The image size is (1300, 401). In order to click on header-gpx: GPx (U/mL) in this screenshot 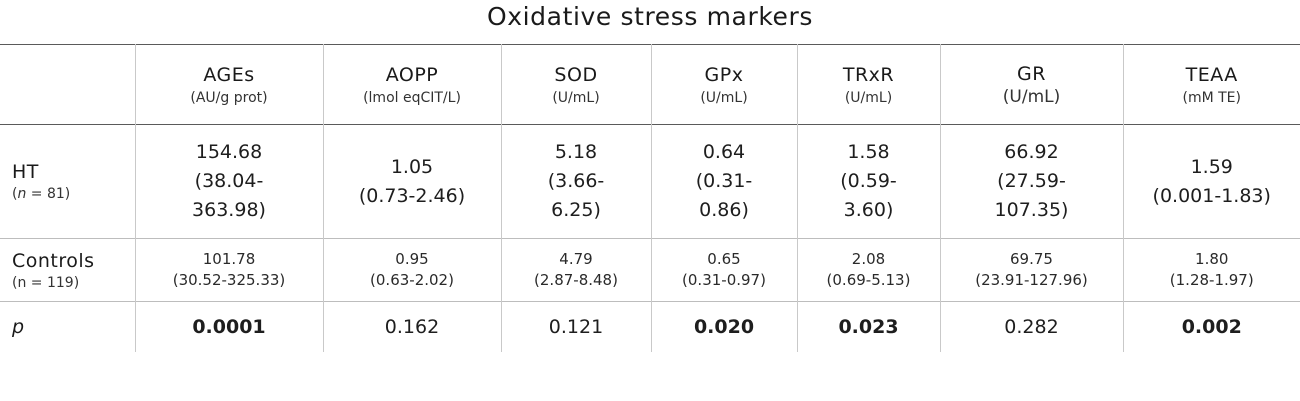, I will do `click(723, 84)`.